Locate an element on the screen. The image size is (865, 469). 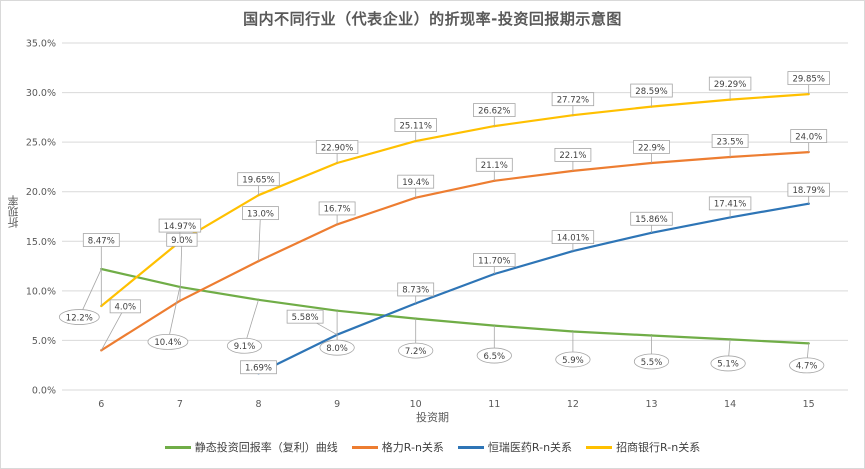
data-label-3: 25.11% is located at coordinates (415, 130).